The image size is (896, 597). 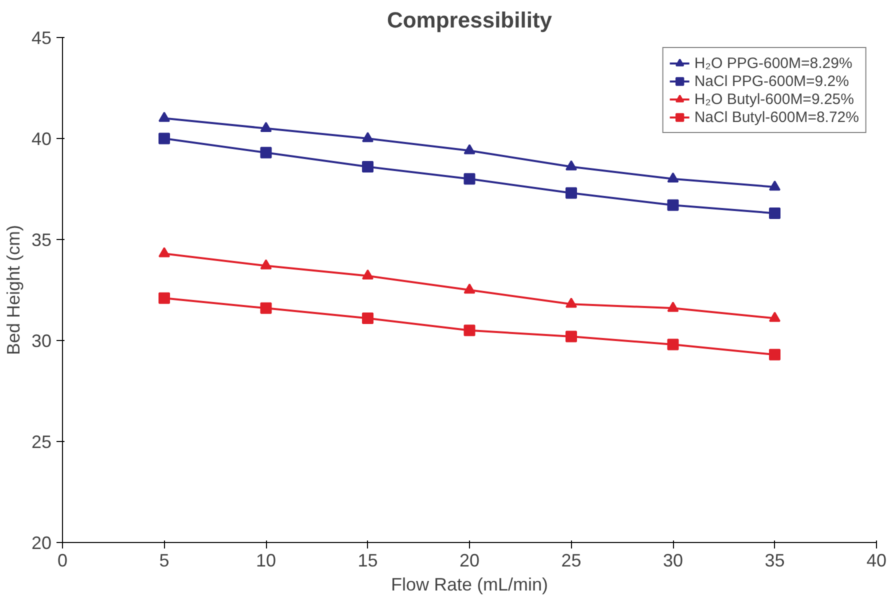 I want to click on y-tick-label: 25, so click(x=41, y=442).